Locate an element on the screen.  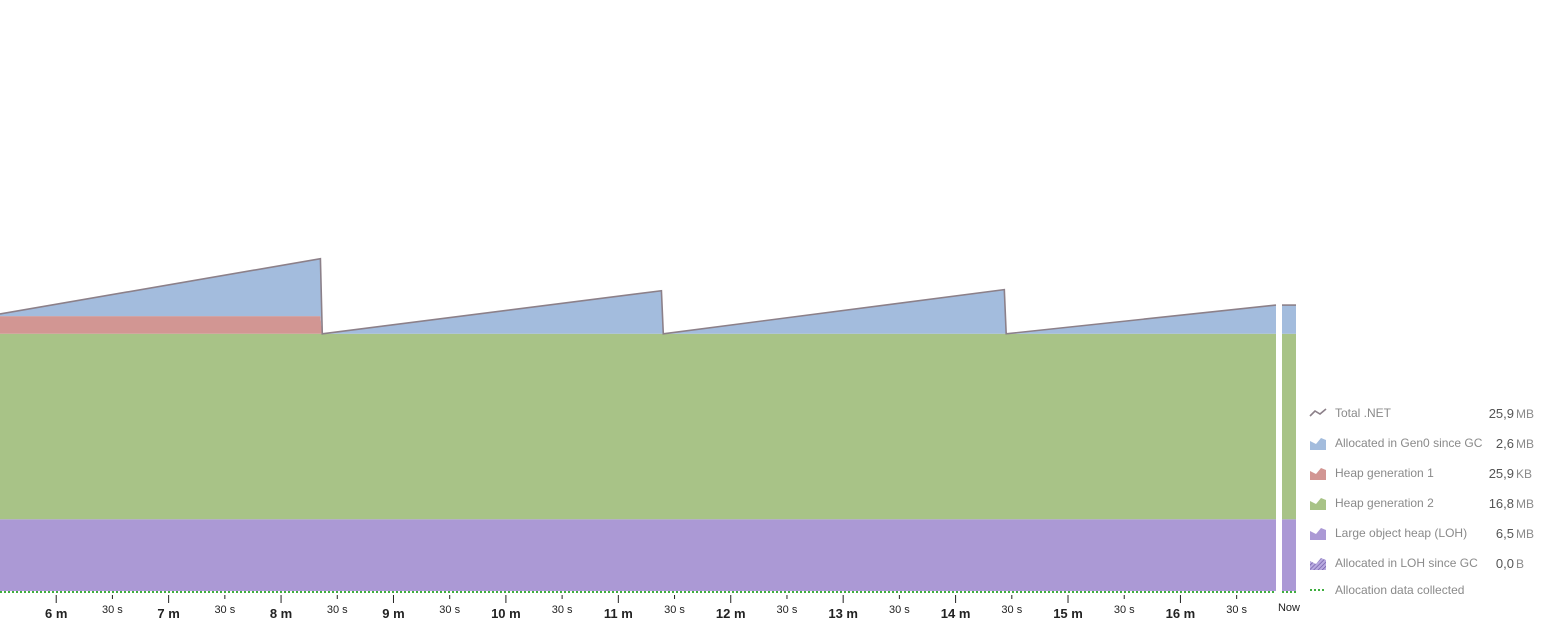
x-tick-label: 7 m is located at coordinates (168, 613).